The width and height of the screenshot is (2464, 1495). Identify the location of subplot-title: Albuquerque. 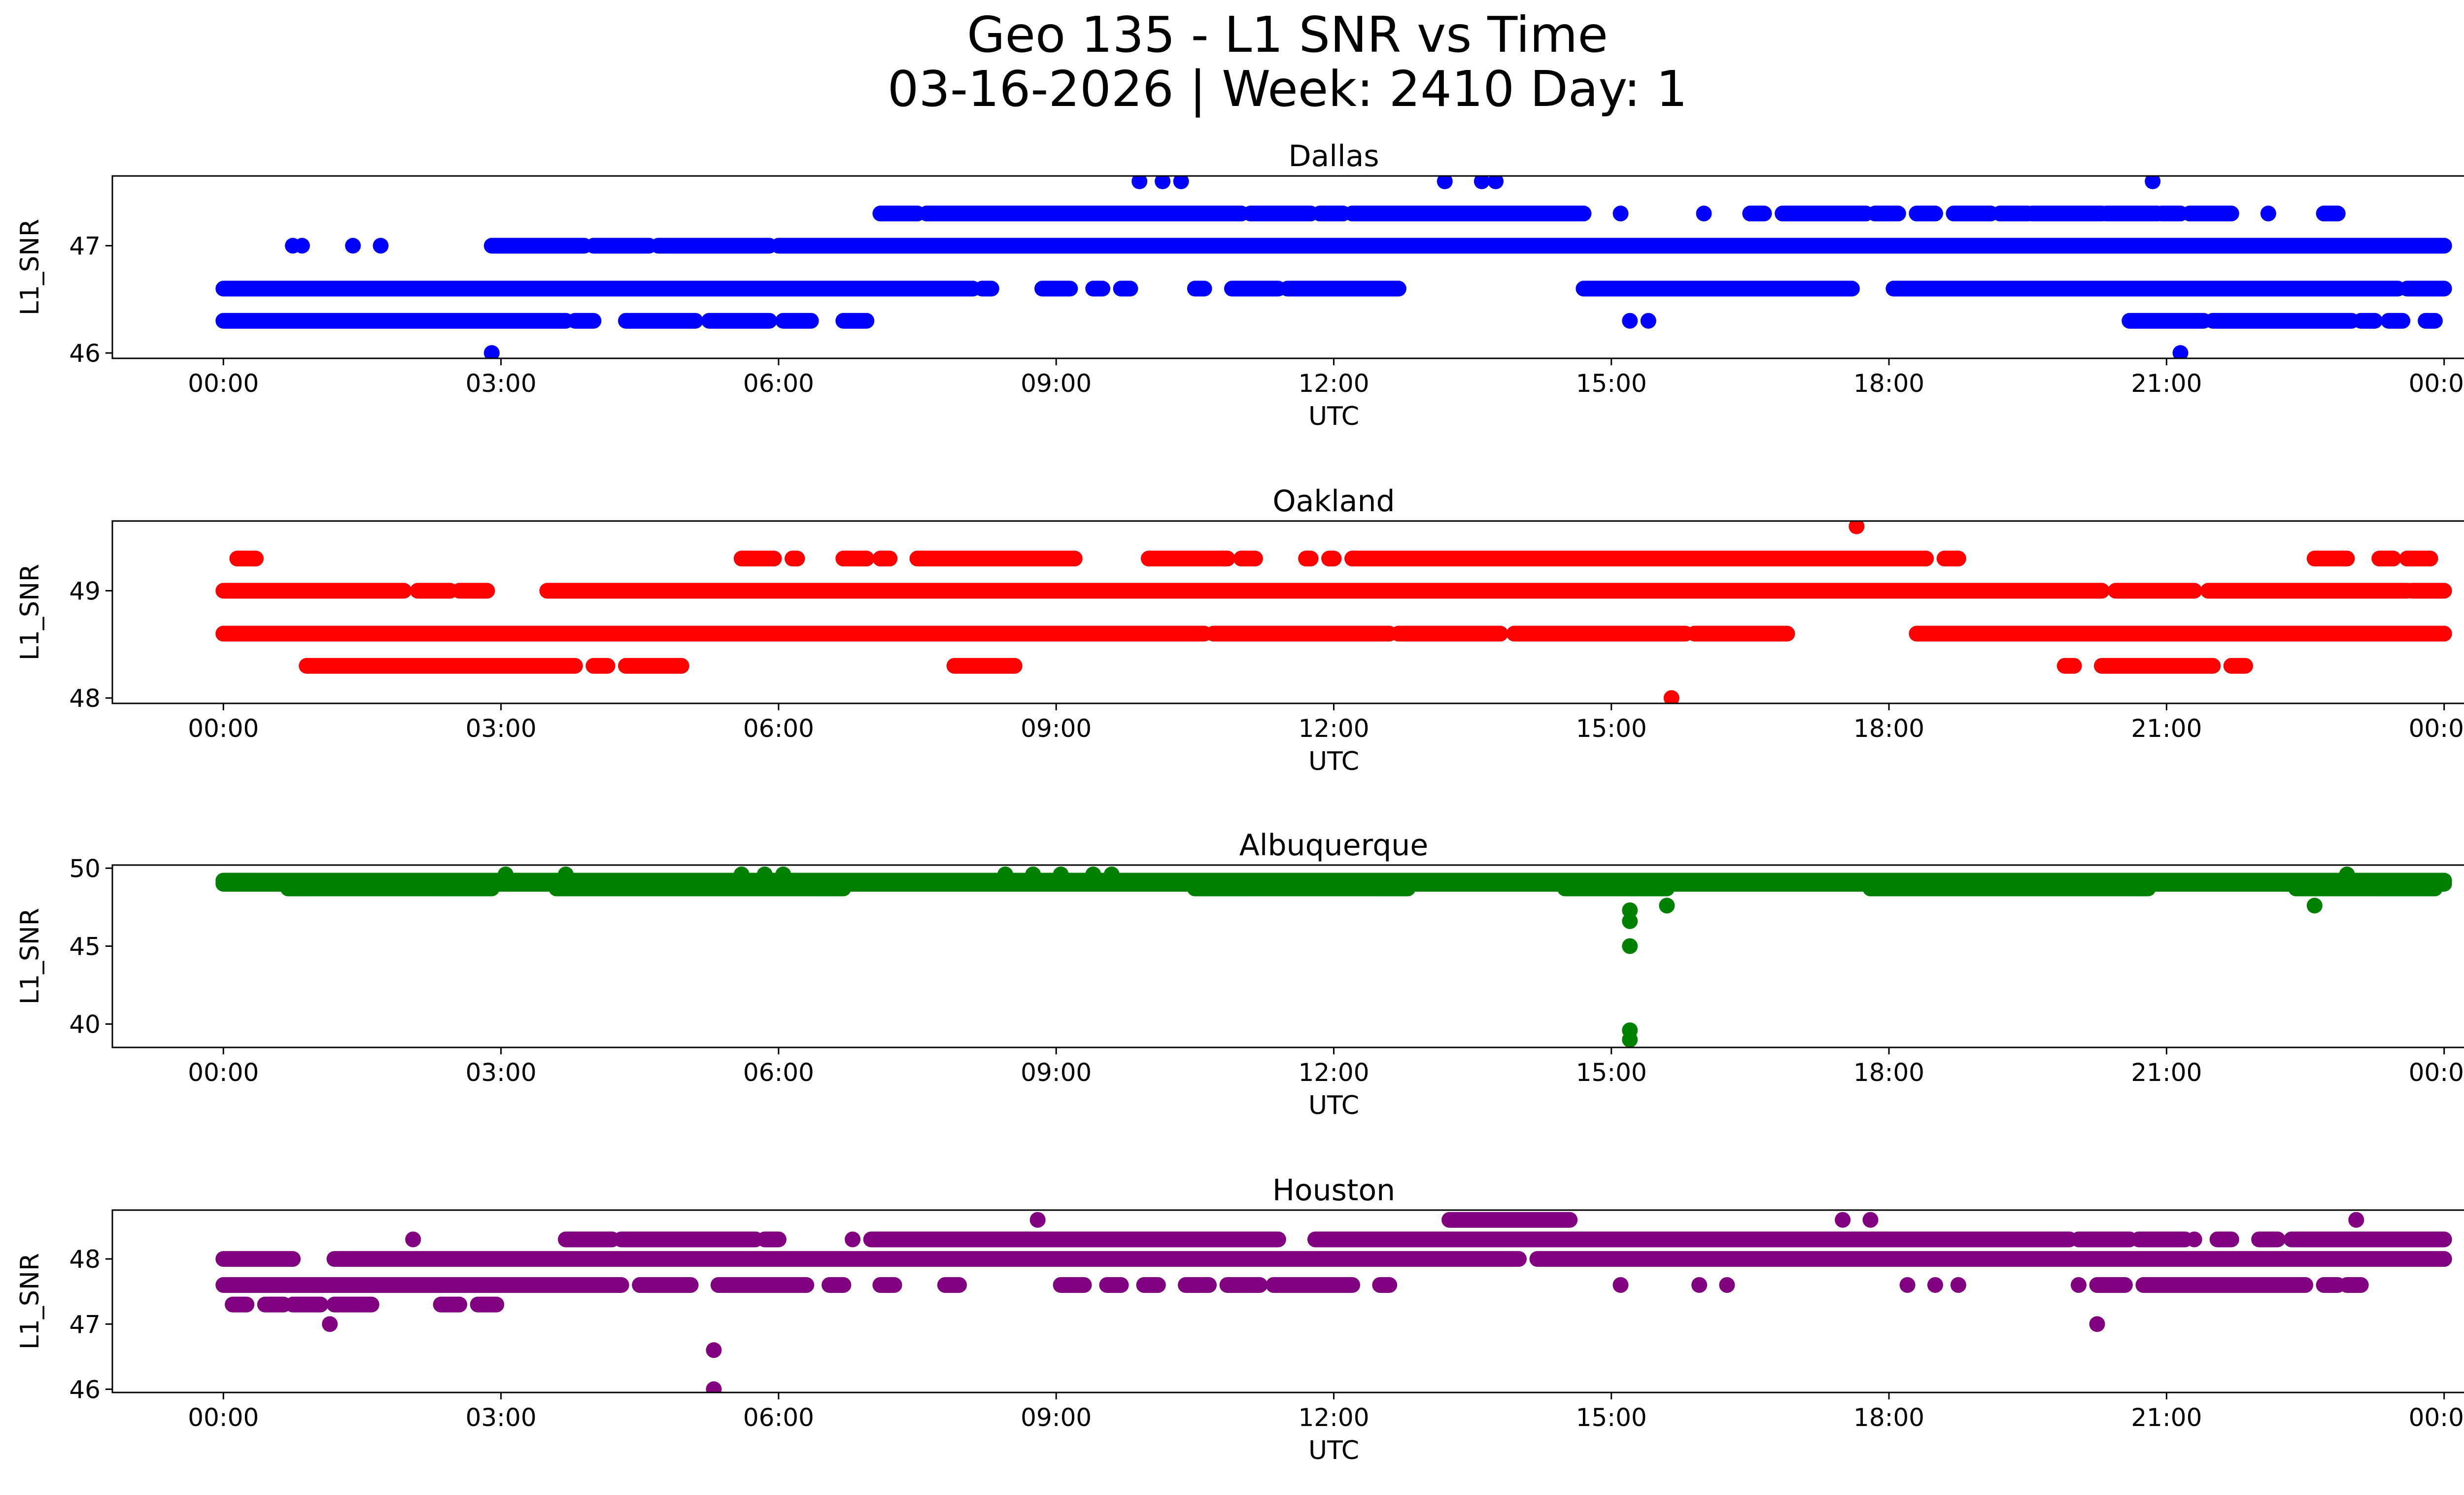
(1334, 845).